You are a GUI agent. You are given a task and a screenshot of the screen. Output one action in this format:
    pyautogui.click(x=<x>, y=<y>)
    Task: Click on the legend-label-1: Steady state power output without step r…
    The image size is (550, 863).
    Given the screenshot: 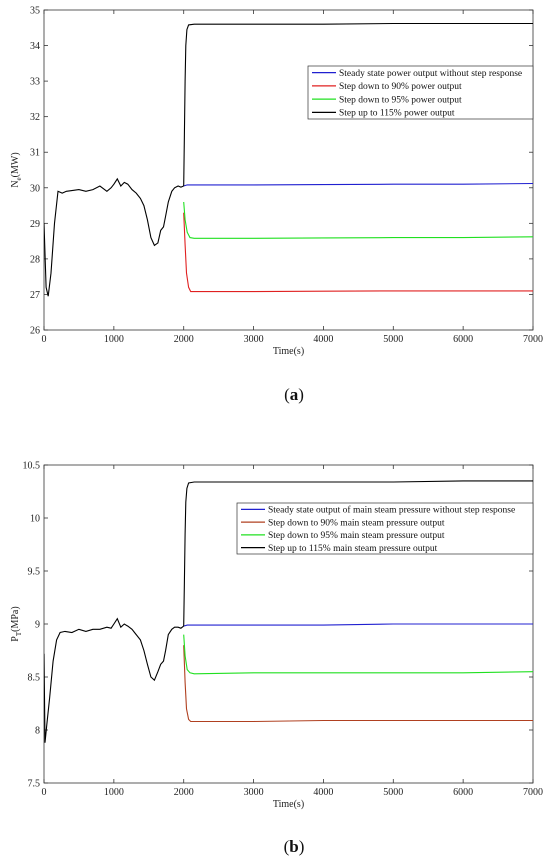 What is the action you would take?
    pyautogui.click(x=430, y=74)
    